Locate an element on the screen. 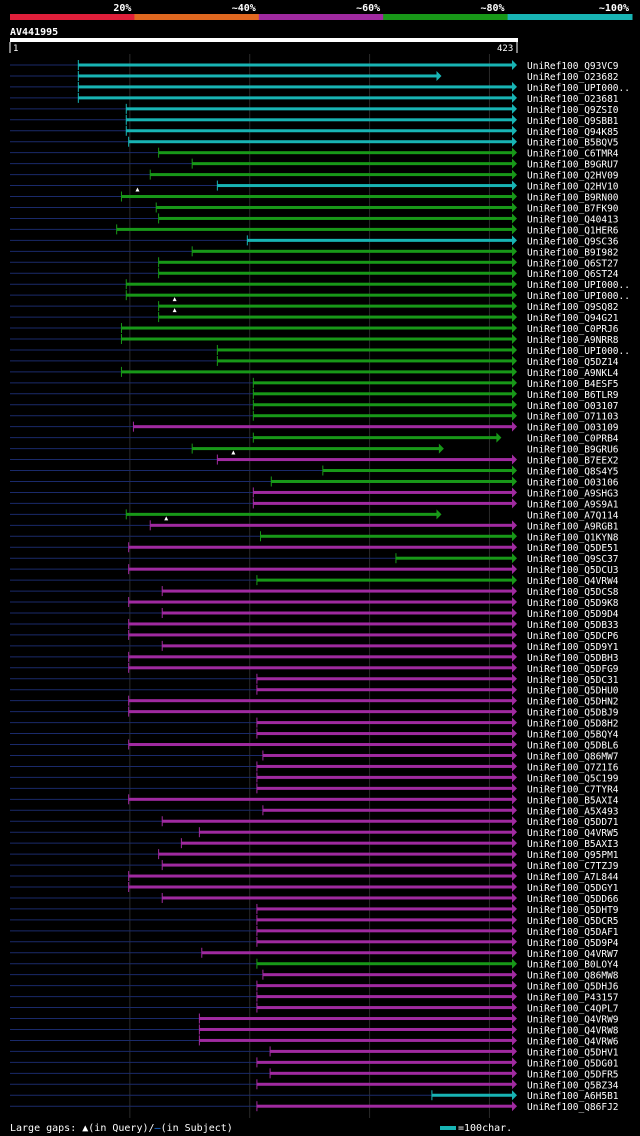  hit-row: UniRef100_A7Q114 is located at coordinates (314, 515).